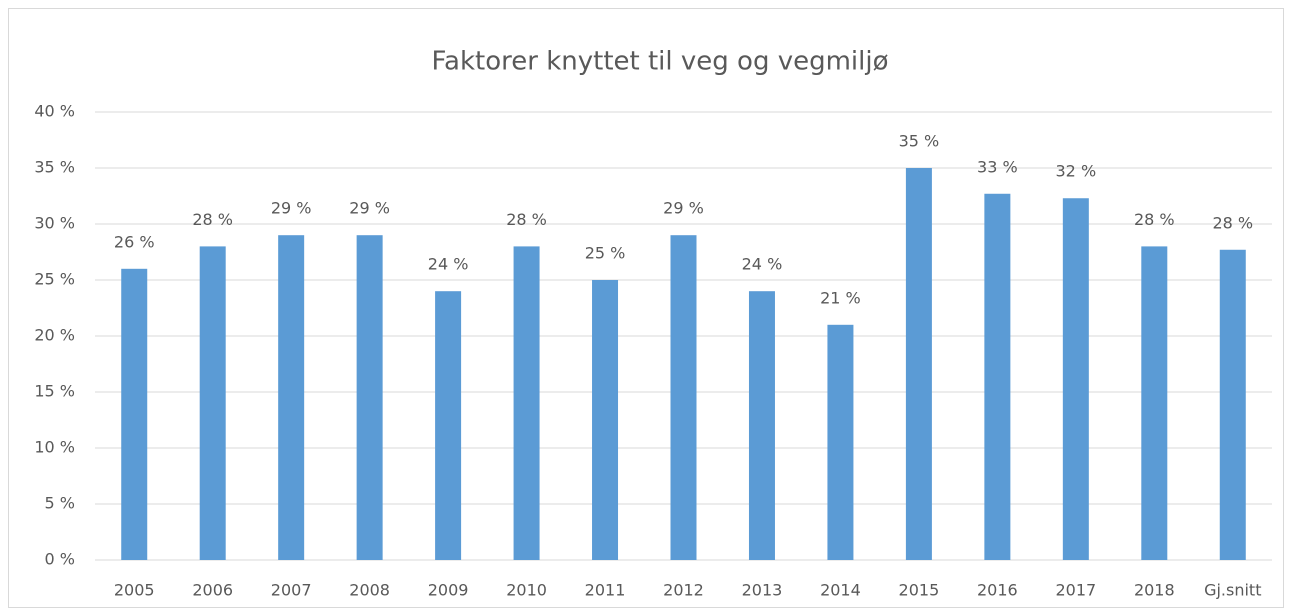  I want to click on y-tick-label: 5 %, so click(60, 503).